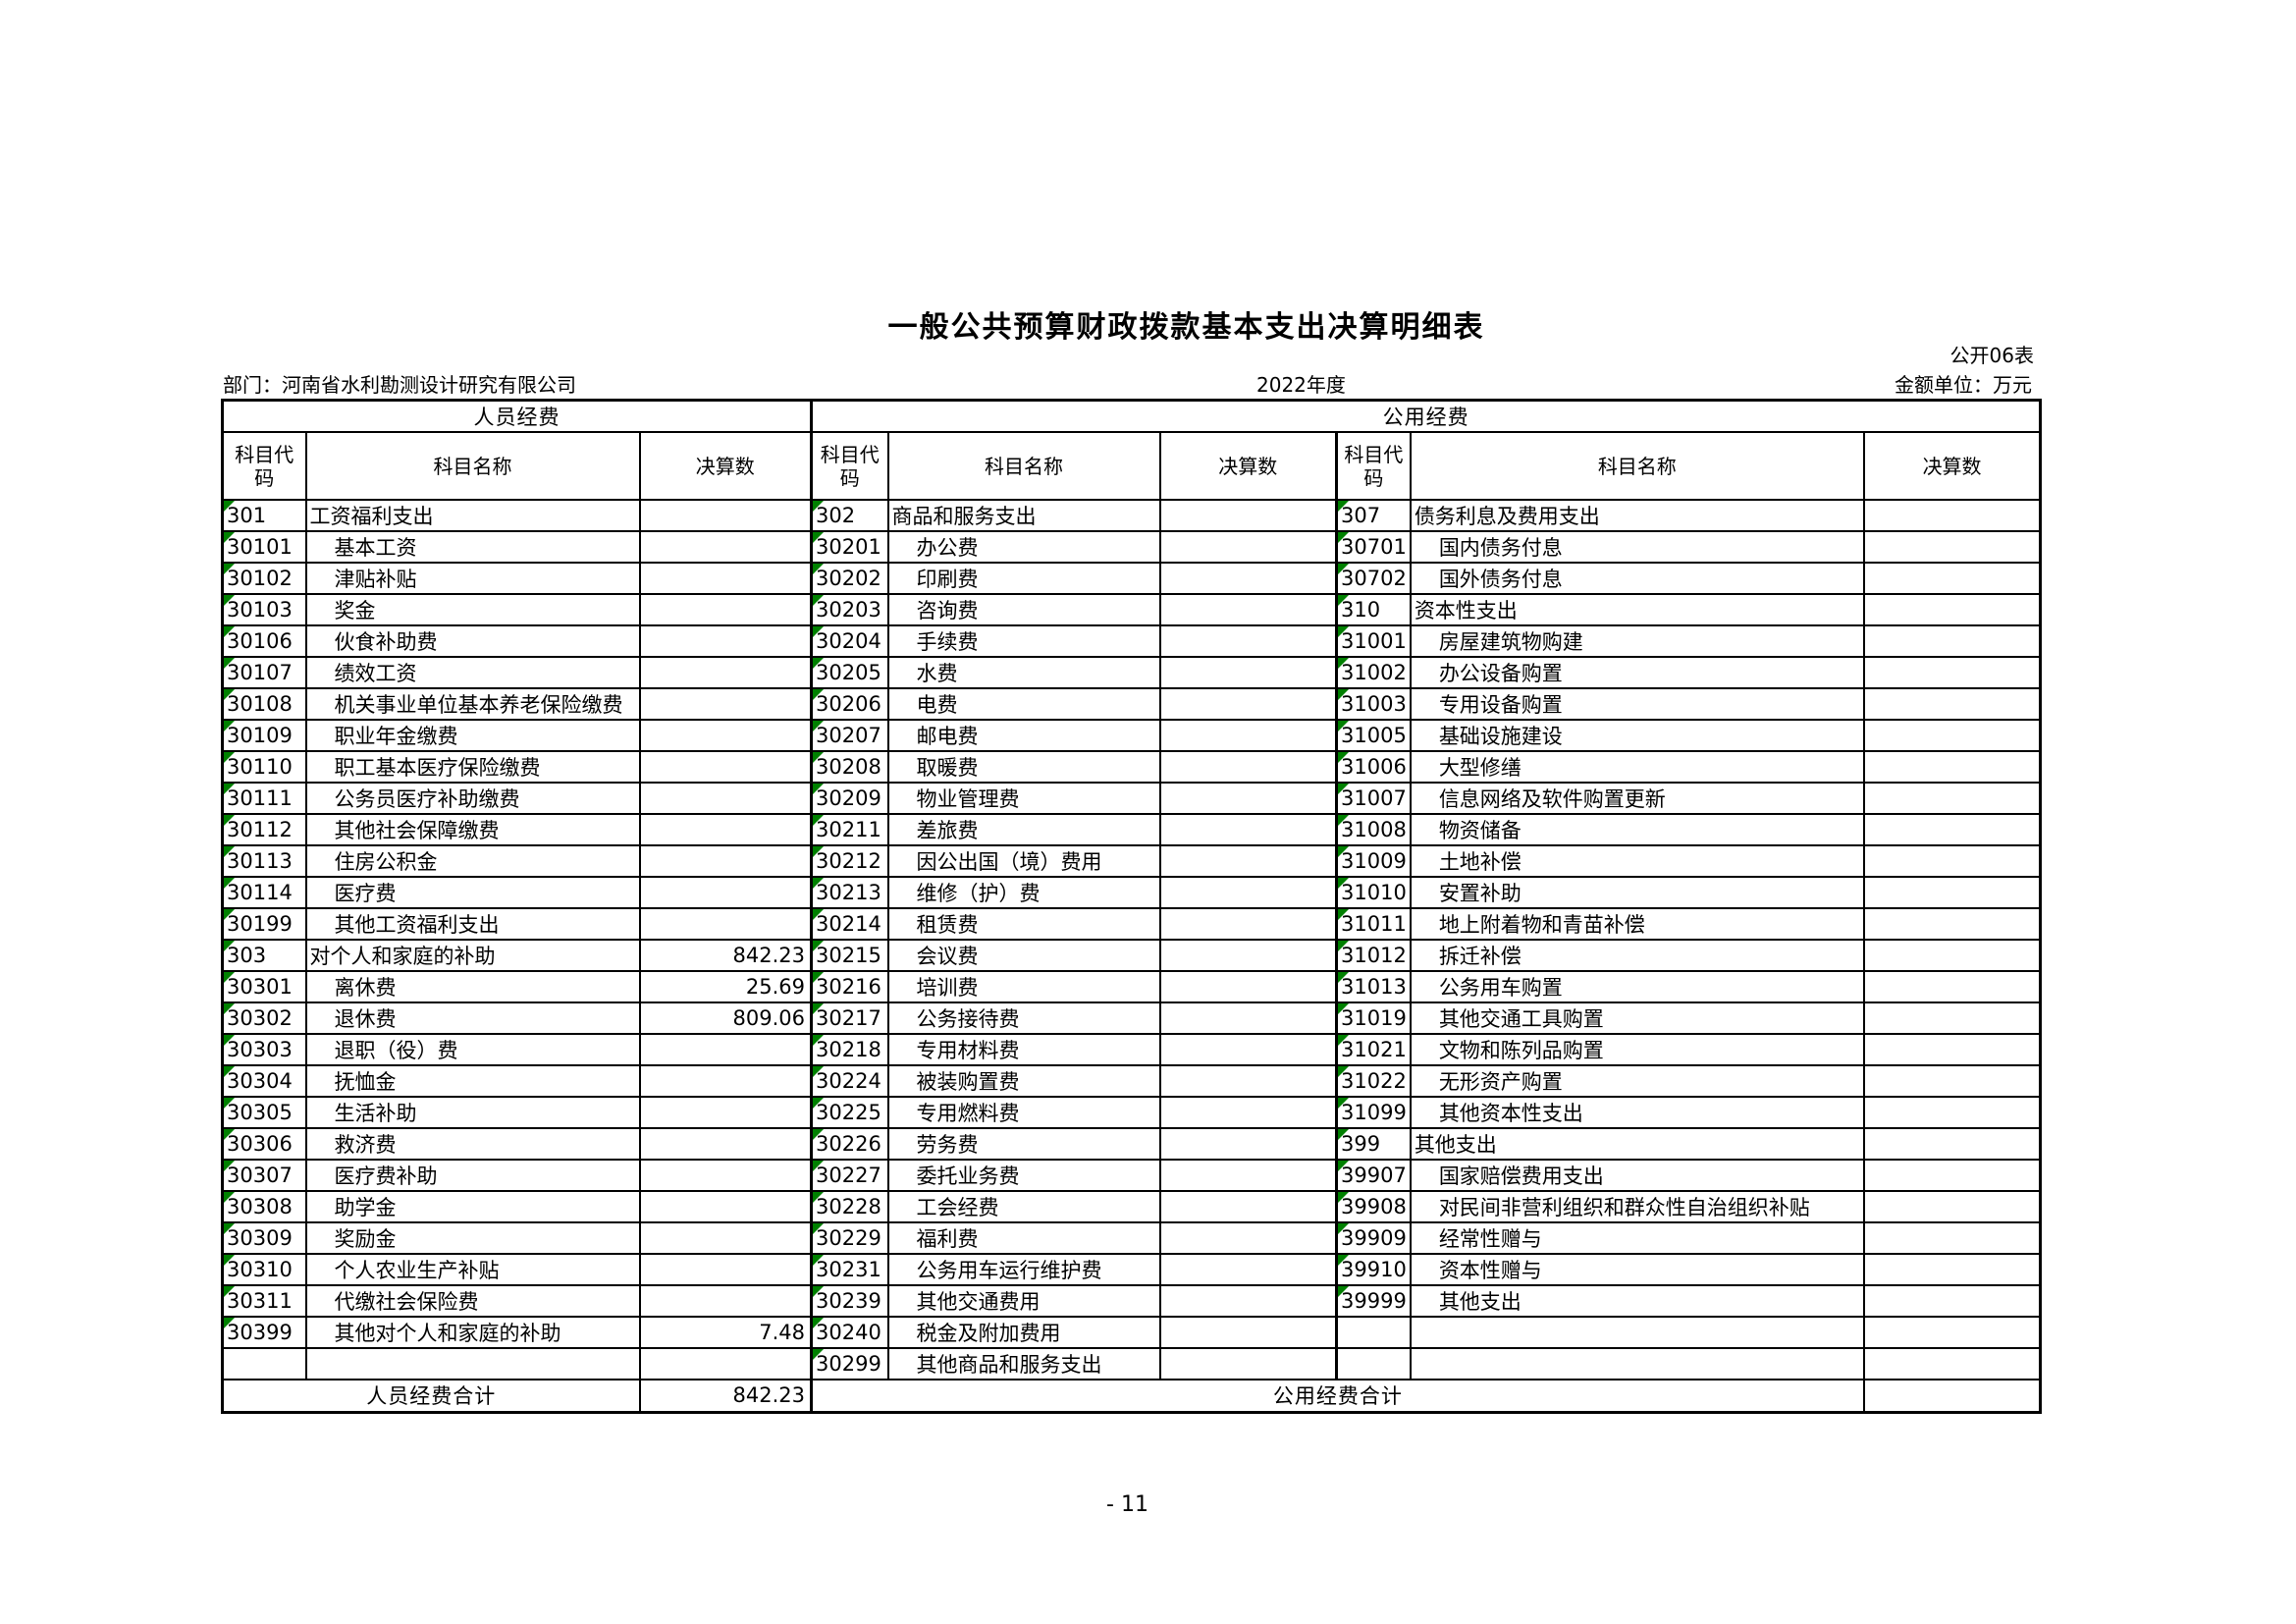 The height and width of the screenshot is (1624, 2296). I want to click on subject-name-cell: 办公费, so click(1023, 547).